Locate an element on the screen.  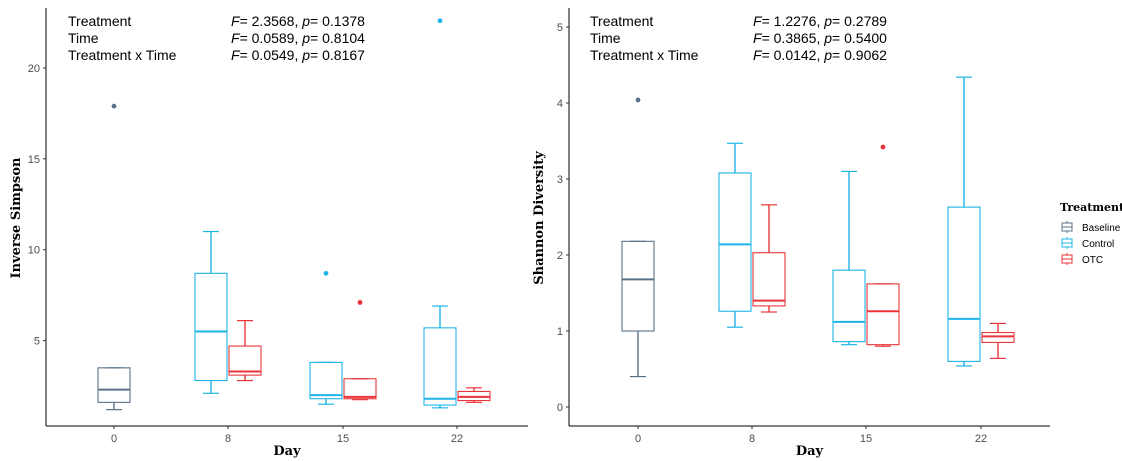
p-value: 0.2789 is located at coordinates (865, 21).